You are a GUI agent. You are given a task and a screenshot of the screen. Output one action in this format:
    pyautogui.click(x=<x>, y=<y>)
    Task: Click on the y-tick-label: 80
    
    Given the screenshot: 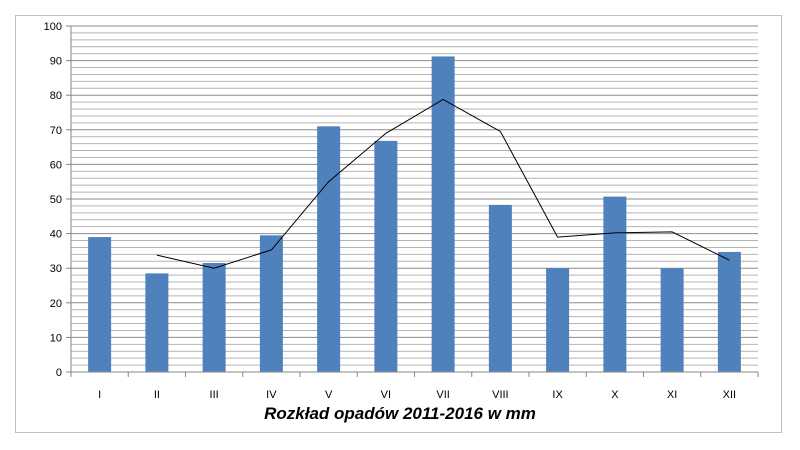 What is the action you would take?
    pyautogui.click(x=56, y=96)
    